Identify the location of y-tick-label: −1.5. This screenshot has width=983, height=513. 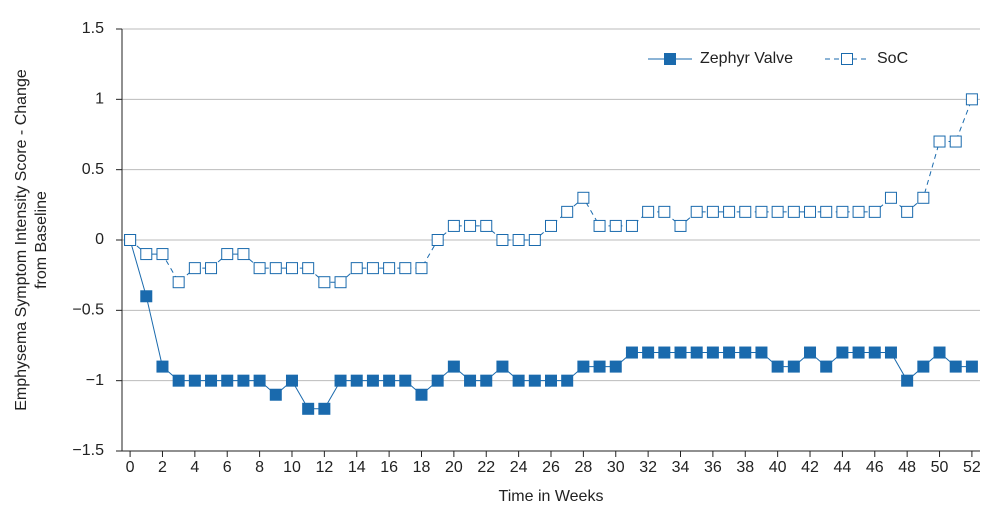
(88, 450).